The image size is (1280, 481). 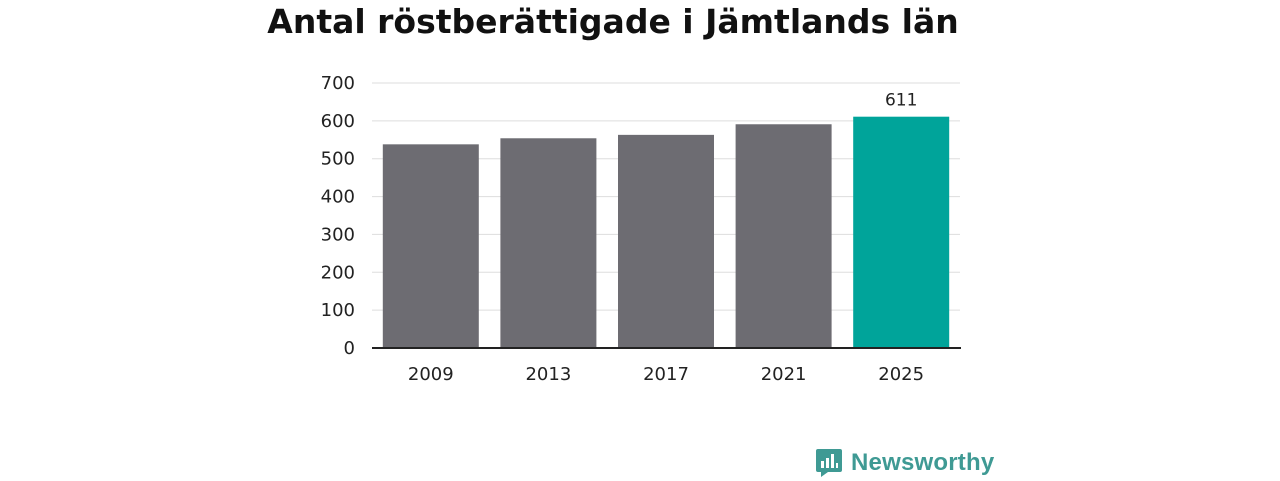 I want to click on x-tick-label: 2021, so click(x=784, y=374).